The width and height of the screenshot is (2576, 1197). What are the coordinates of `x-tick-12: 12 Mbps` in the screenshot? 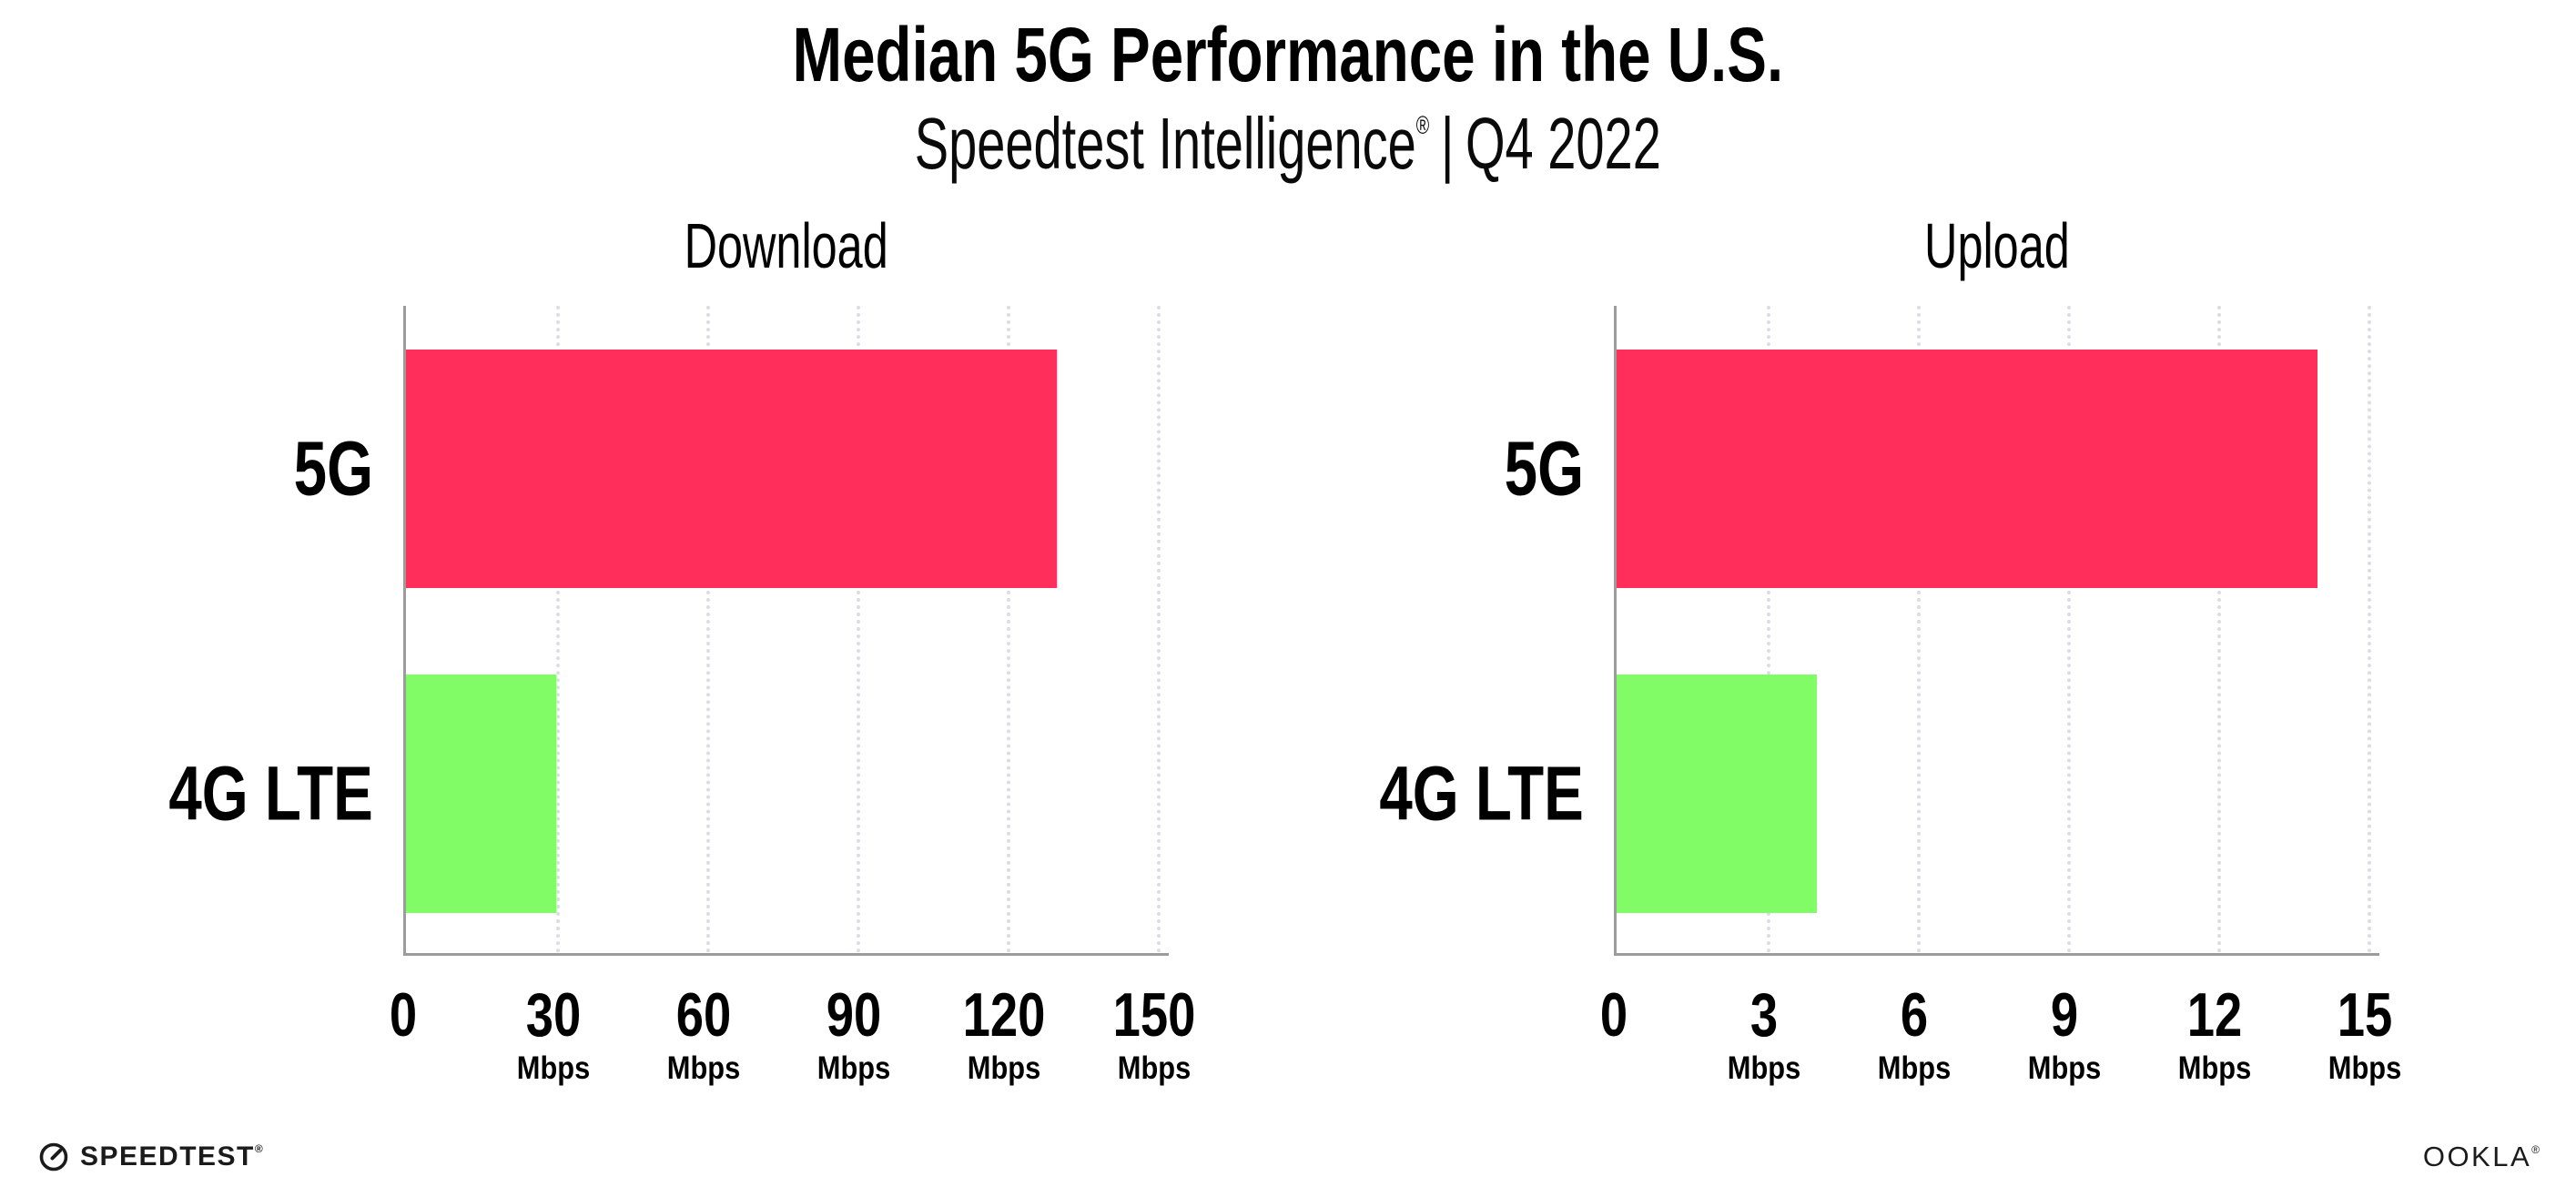 It's located at (2214, 1033).